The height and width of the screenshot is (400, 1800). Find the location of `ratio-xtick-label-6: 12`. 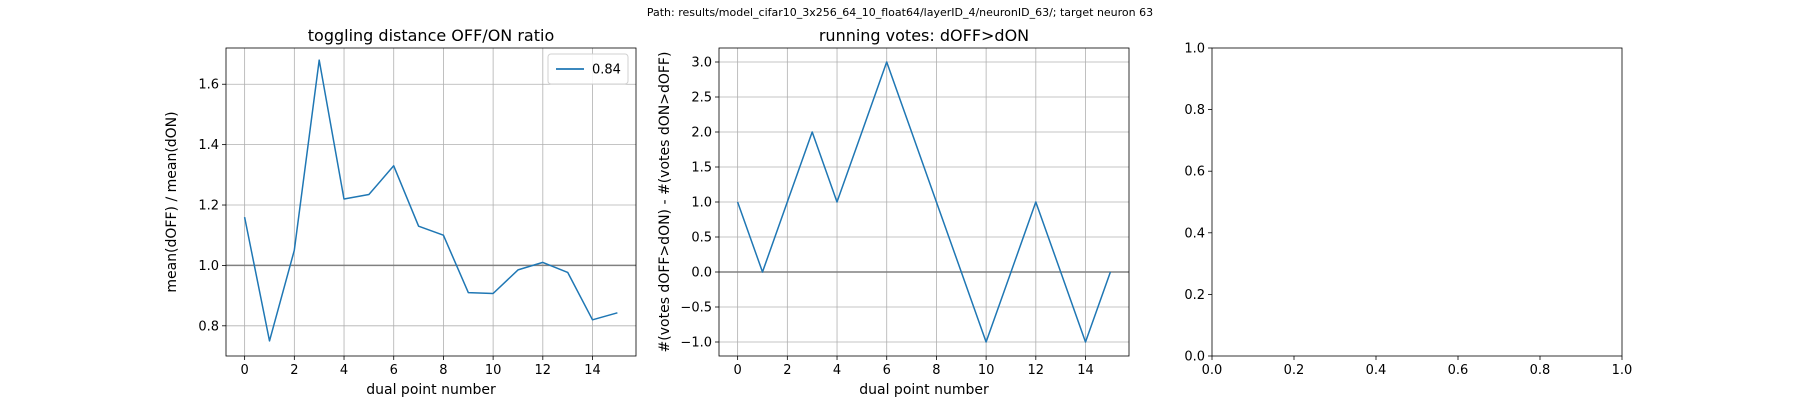

ratio-xtick-label-6: 12 is located at coordinates (543, 370).